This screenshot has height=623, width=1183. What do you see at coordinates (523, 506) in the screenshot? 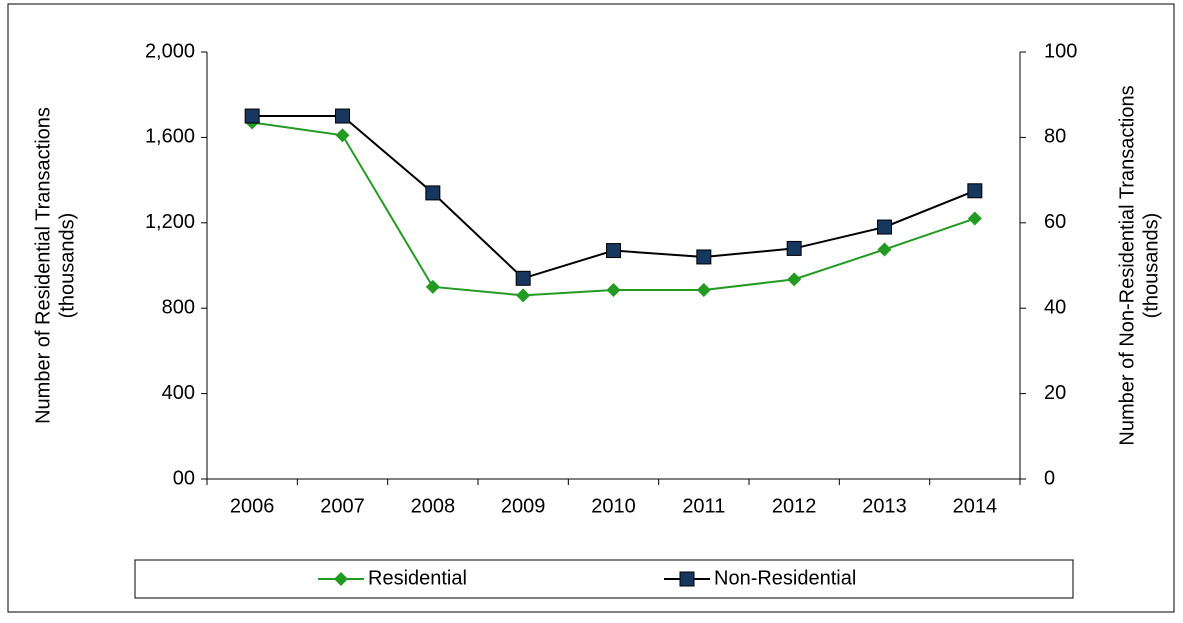
I see `x-tick-label: 2009` at bounding box center [523, 506].